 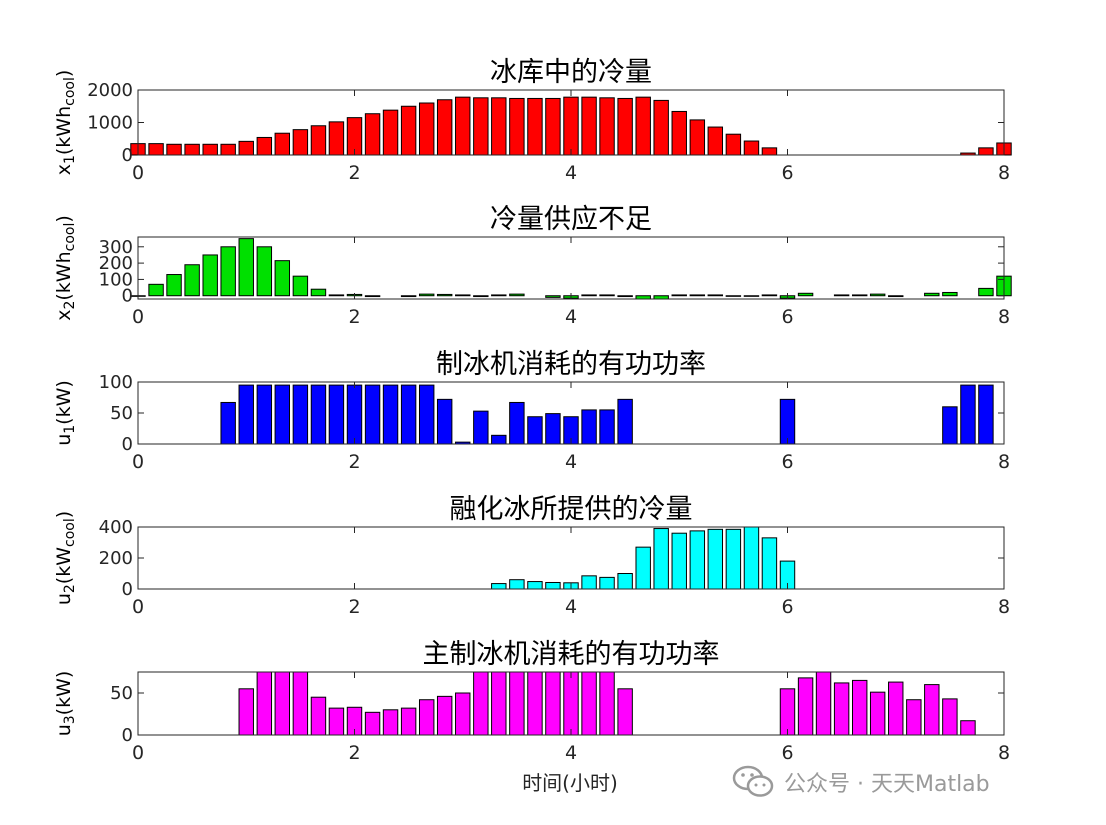 What do you see at coordinates (116, 247) in the screenshot?
I see `y-tick-label: 300` at bounding box center [116, 247].